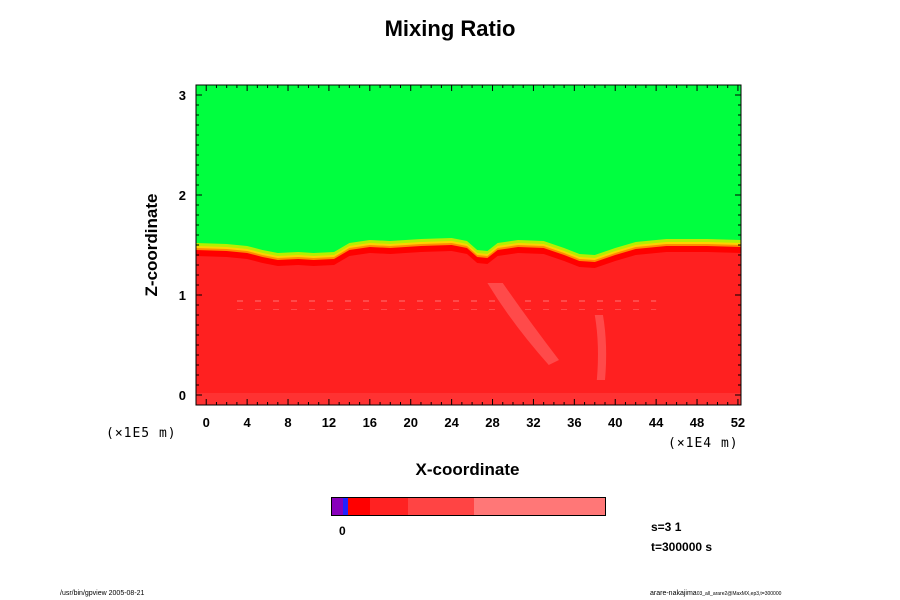 Image resolution: width=900 pixels, height=600 pixels. Describe the element at coordinates (182, 295) in the screenshot. I see `y-tick-label: 1` at that location.